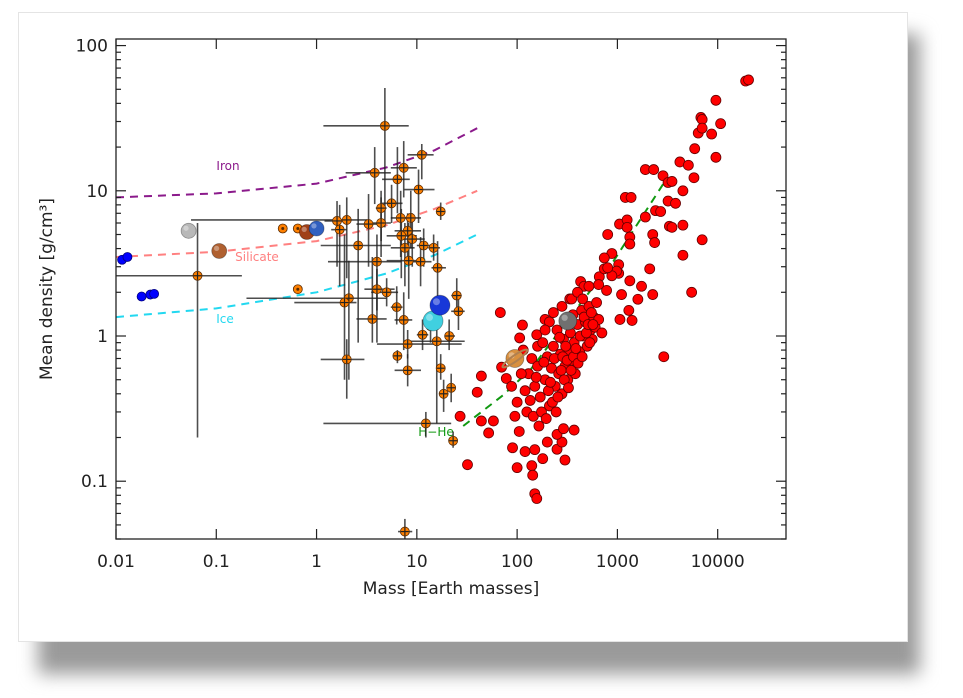 This screenshot has width=963, height=698. What do you see at coordinates (617, 562) in the screenshot?
I see `x-tick-label: 1000` at bounding box center [617, 562].